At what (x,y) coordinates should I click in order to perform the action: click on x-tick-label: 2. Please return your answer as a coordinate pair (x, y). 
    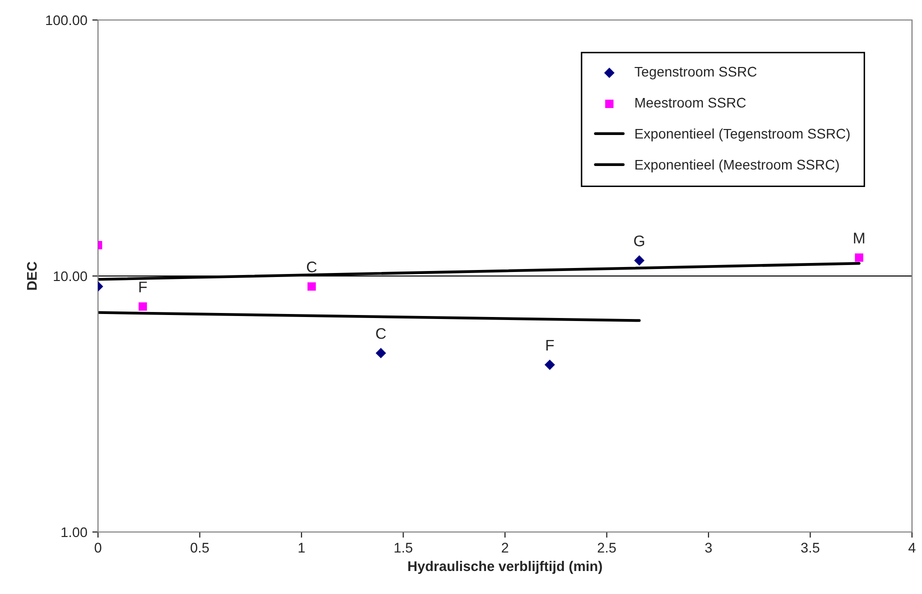
    Looking at the image, I should click on (505, 547).